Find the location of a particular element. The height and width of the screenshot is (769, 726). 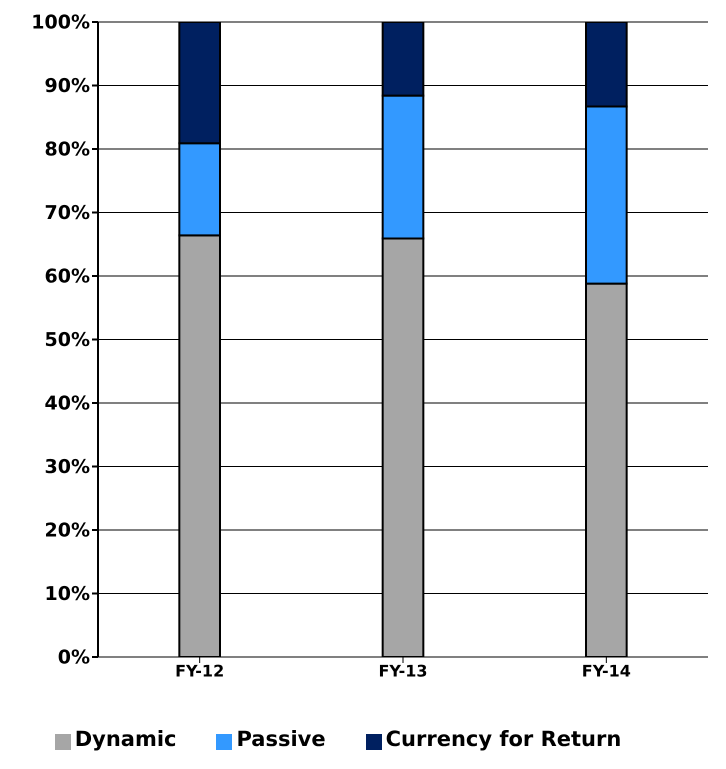

y-tick-label: 100% is located at coordinates (60, 23).